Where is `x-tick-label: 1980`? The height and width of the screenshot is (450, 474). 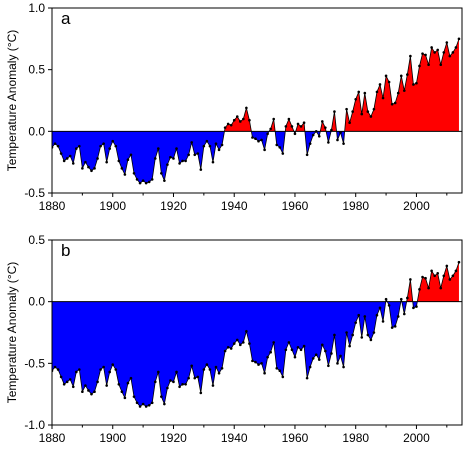 x-tick-label: 1980 is located at coordinates (355, 206).